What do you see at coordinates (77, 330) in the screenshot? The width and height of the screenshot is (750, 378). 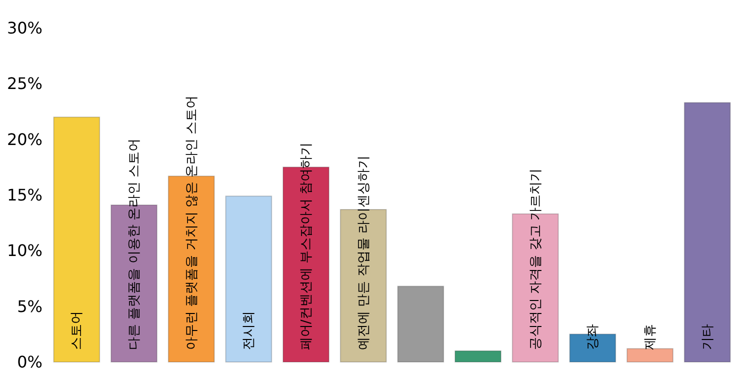 I see `x-tick-label: 스토어` at bounding box center [77, 330].